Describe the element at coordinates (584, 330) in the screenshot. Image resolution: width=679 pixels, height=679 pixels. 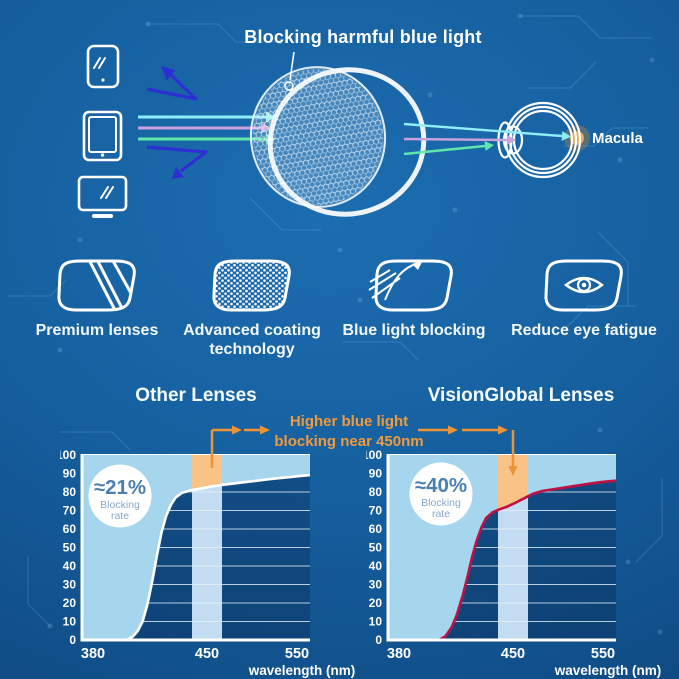
I see `feature-label: Reduce eye fatigue` at that location.